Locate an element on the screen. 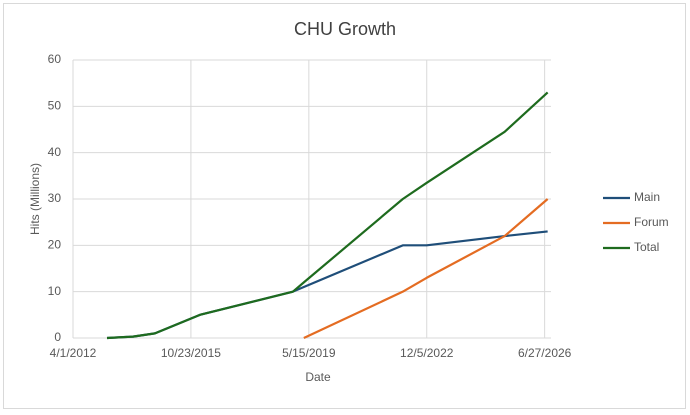 This screenshot has height=415, width=690. x-tick-label: 12/5/2022 is located at coordinates (427, 353).